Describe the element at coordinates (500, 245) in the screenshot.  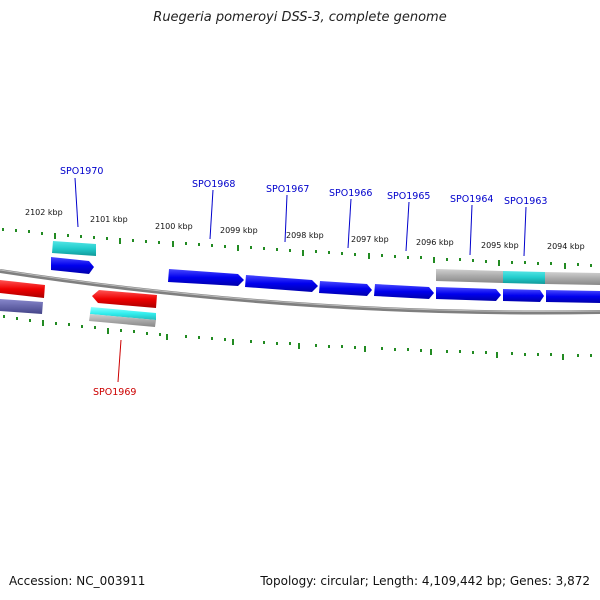
I see `scale-label: 2095 kbp` at that location.